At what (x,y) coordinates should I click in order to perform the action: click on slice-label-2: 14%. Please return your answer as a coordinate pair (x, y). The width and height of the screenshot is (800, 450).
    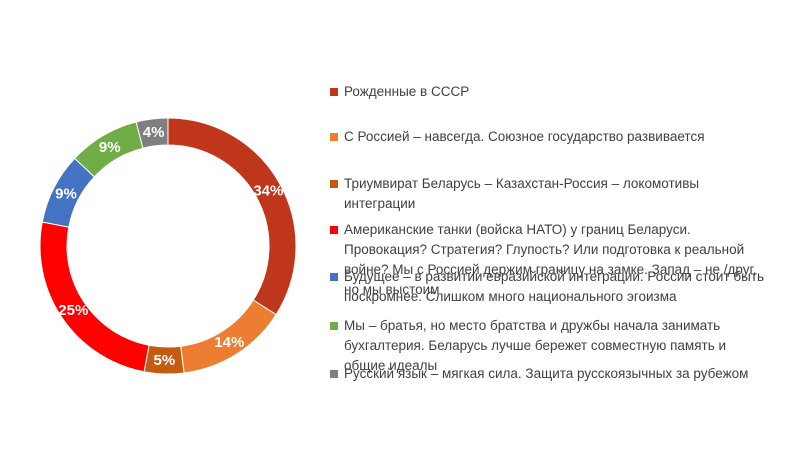
    Looking at the image, I should click on (229, 342).